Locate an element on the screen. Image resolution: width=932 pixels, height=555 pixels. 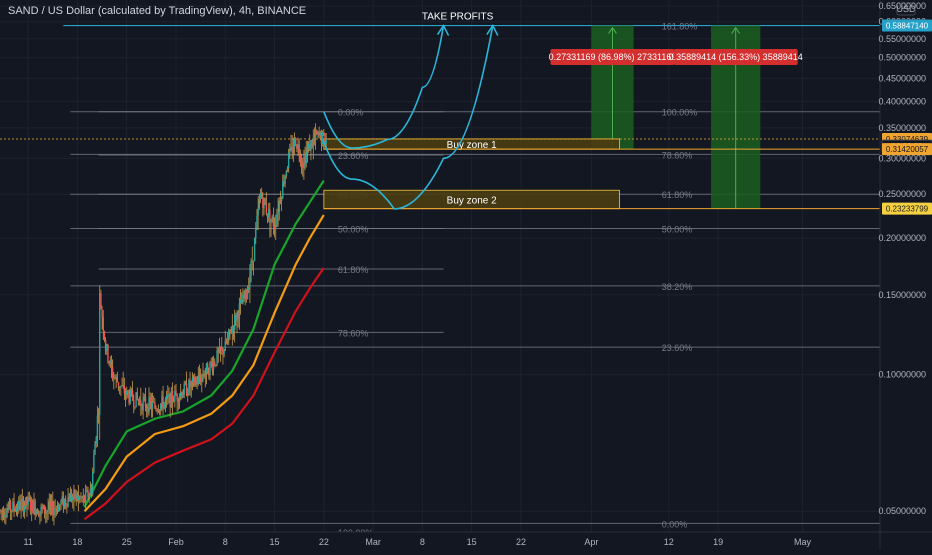
x-tick-label: 19 is located at coordinates (718, 542).